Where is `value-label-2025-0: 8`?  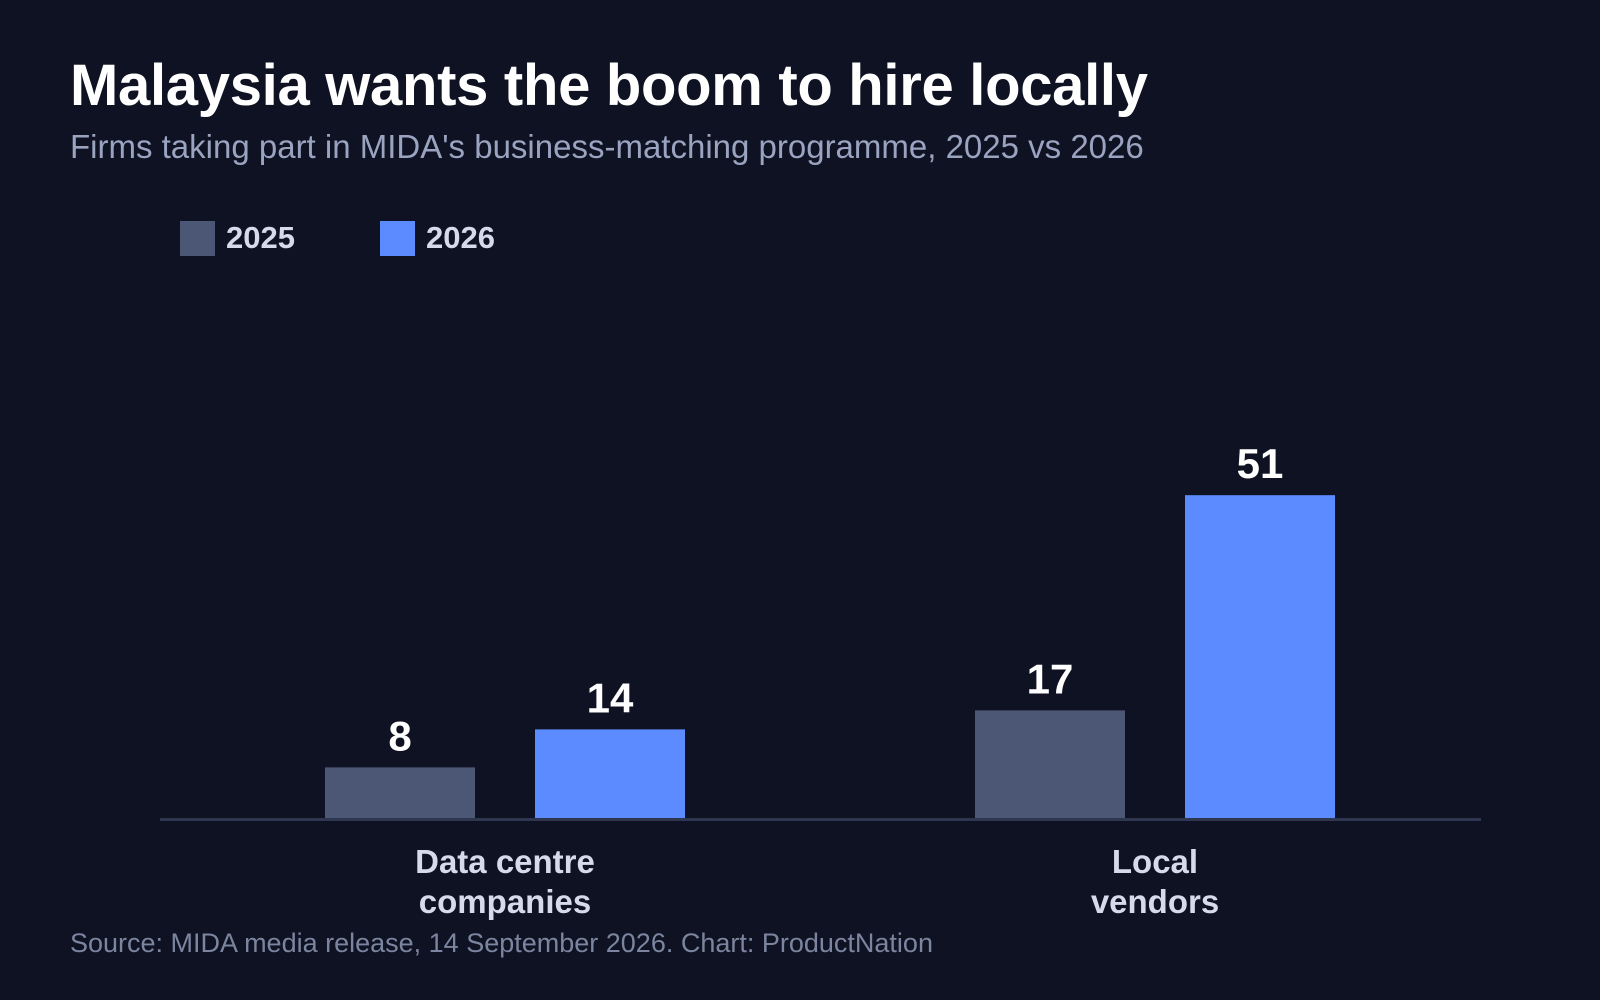 value-label-2025-0: 8 is located at coordinates (399, 735).